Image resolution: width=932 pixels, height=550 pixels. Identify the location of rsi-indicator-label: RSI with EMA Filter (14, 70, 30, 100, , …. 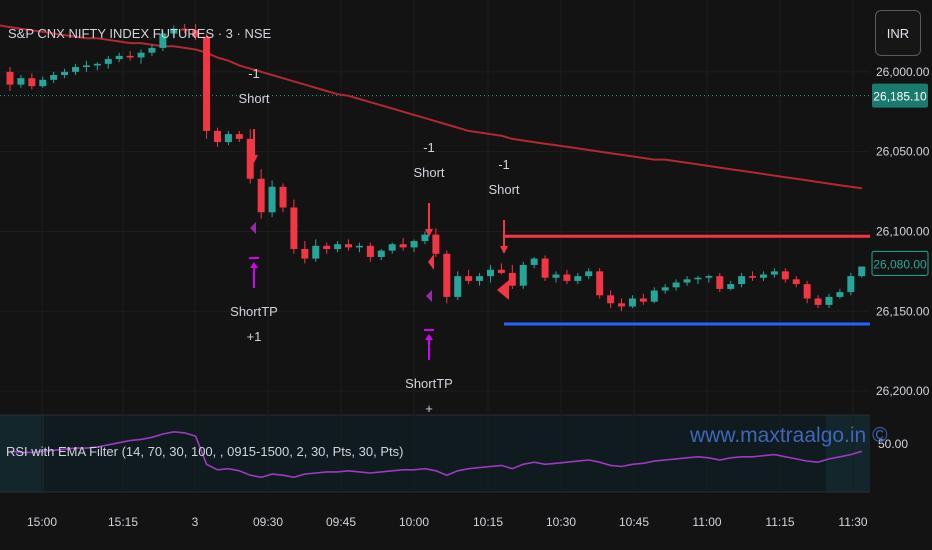
(205, 451).